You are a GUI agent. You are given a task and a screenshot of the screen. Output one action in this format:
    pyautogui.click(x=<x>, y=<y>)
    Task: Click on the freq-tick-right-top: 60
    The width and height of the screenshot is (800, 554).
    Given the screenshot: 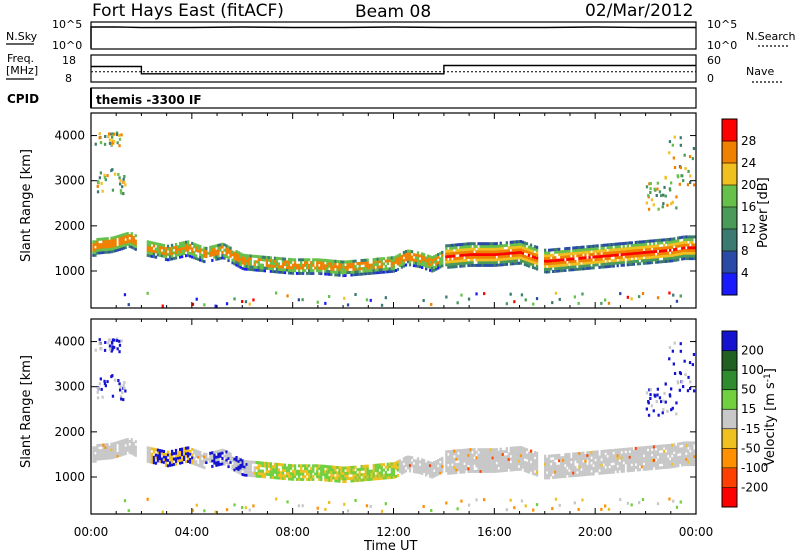 What is the action you would take?
    pyautogui.click(x=714, y=60)
    